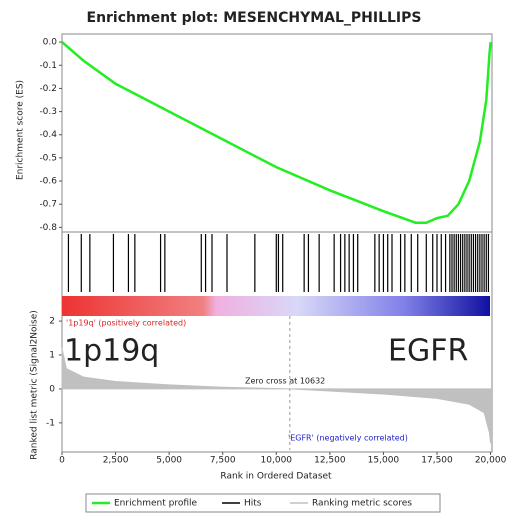 The image size is (506, 514). Describe the element at coordinates (490, 461) in the screenshot. I see `x-tick-label: 20,000` at that location.